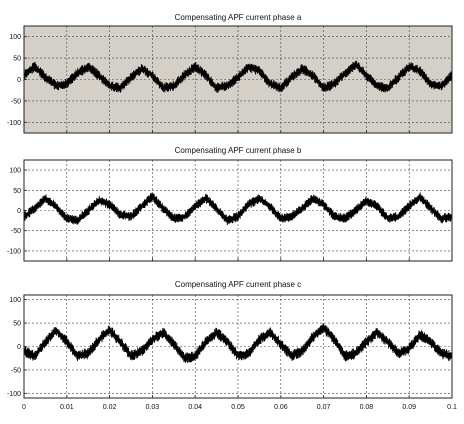 This screenshot has height=424, width=464. What do you see at coordinates (452, 407) in the screenshot?
I see `x-tick-label: 0.1` at bounding box center [452, 407].